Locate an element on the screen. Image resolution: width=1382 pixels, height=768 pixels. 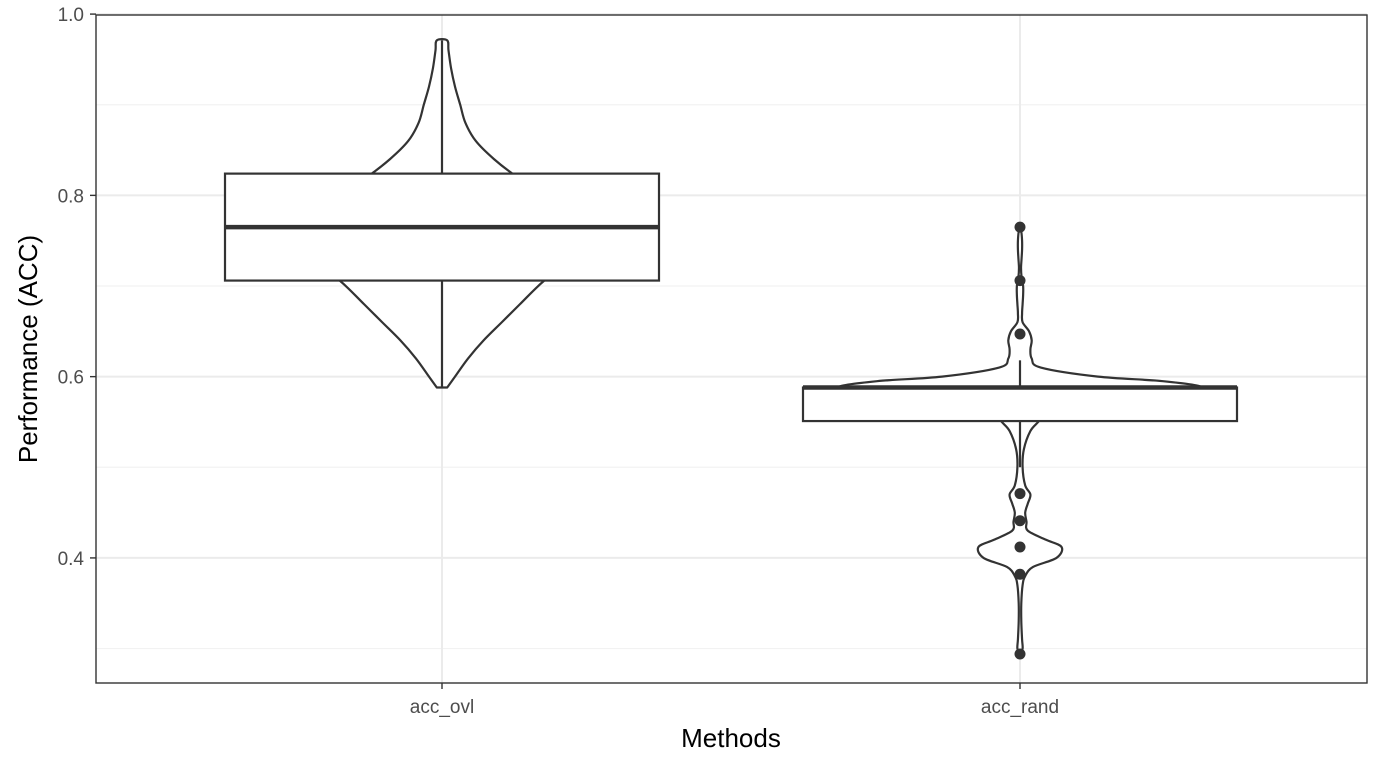
outlier-points is located at coordinates (1020, 440).